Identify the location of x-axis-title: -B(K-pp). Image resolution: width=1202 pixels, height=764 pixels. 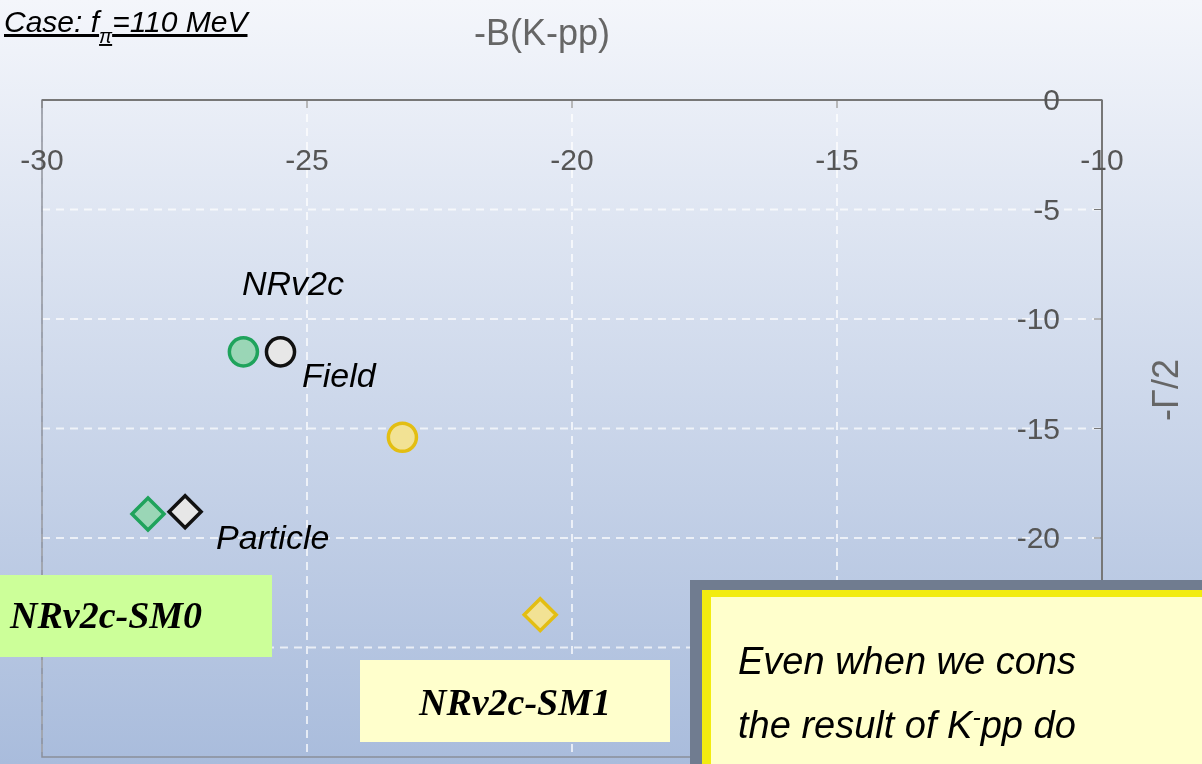
(542, 32).